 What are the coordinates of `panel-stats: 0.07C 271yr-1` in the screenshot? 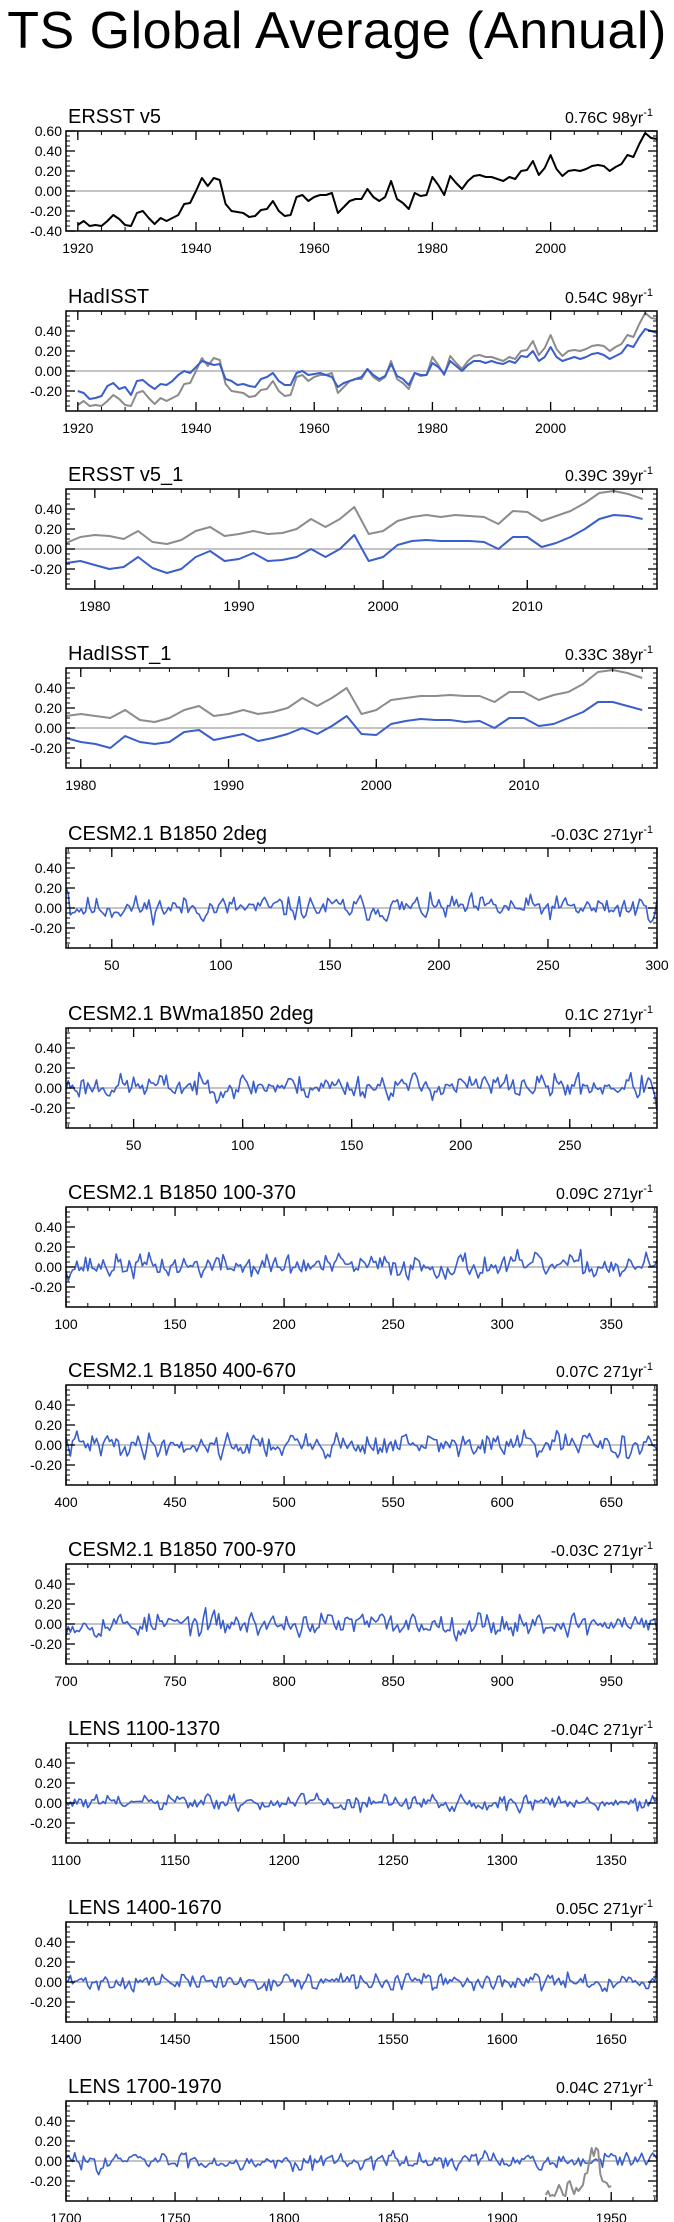 It's located at (604, 1371).